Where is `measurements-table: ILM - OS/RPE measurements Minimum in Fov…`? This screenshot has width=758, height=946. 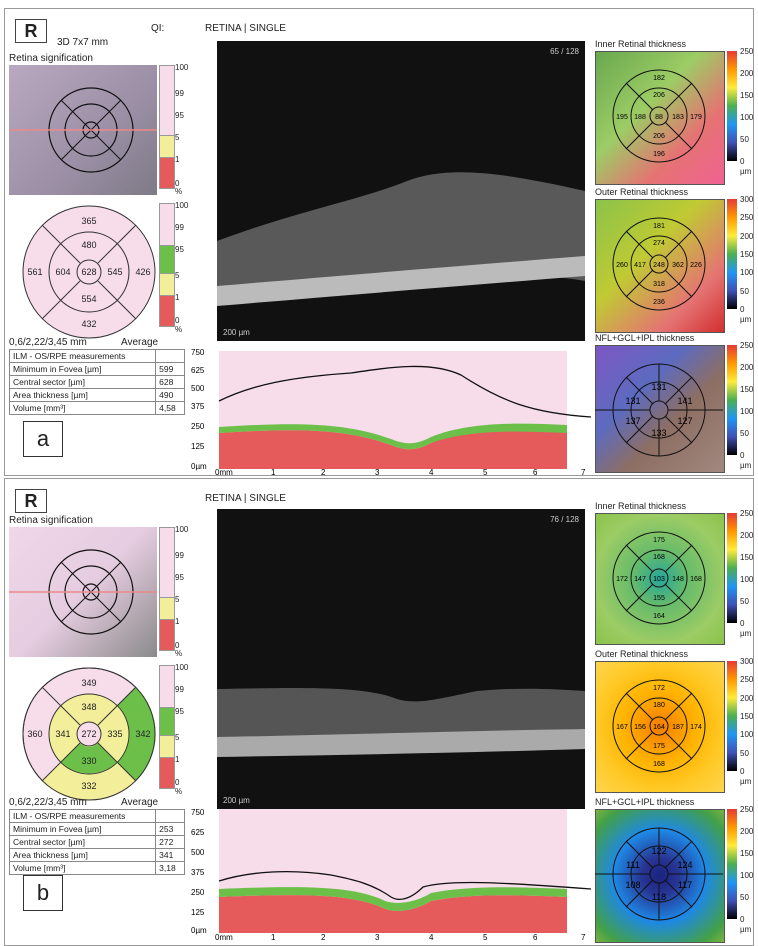 measurements-table: ILM - OS/RPE measurements Minimum in Fov… is located at coordinates (96, 842).